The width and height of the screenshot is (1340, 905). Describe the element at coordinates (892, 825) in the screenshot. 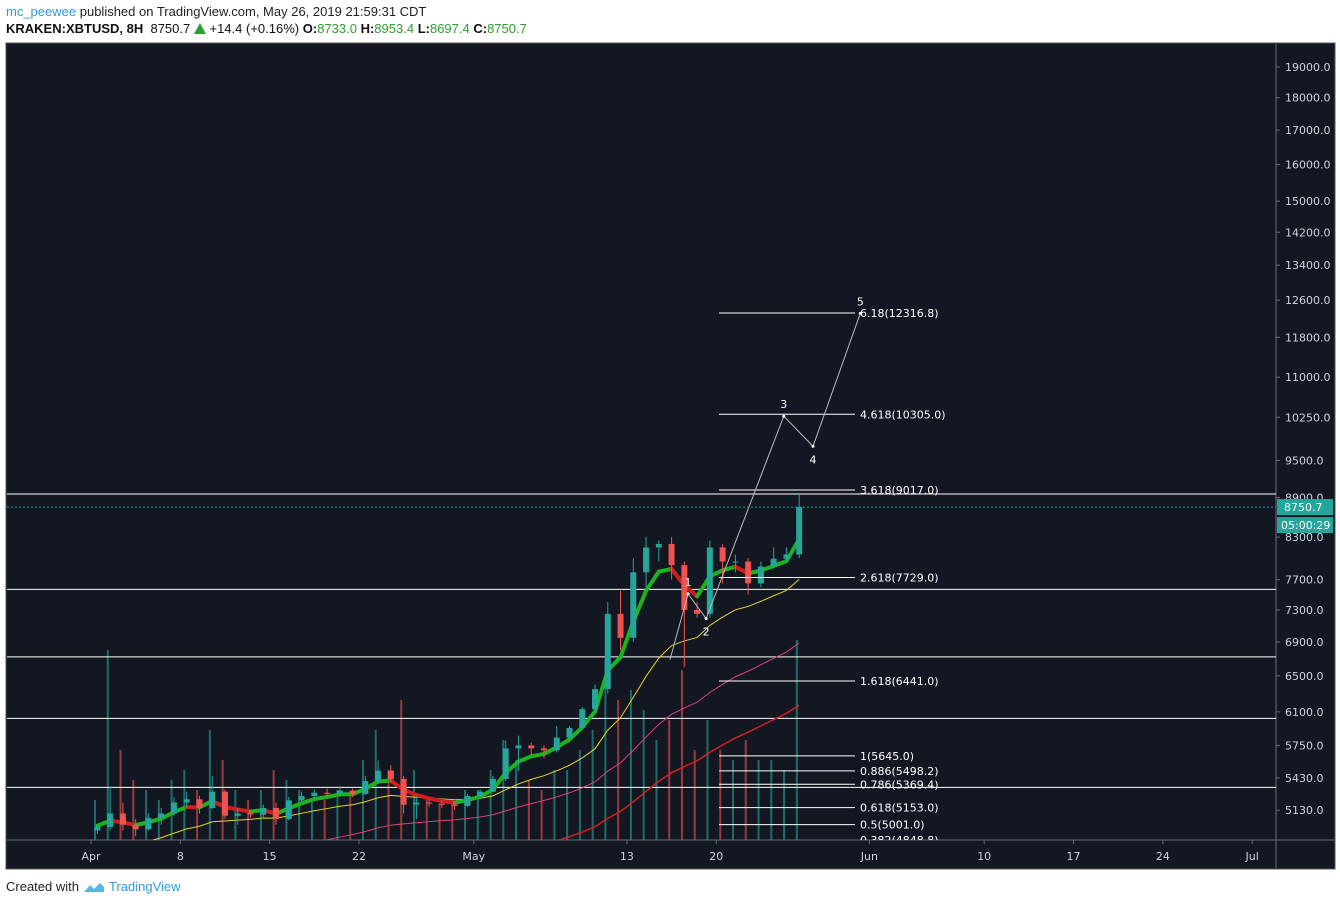

I see `fib-level-label: 0.5(5001.0)` at that location.